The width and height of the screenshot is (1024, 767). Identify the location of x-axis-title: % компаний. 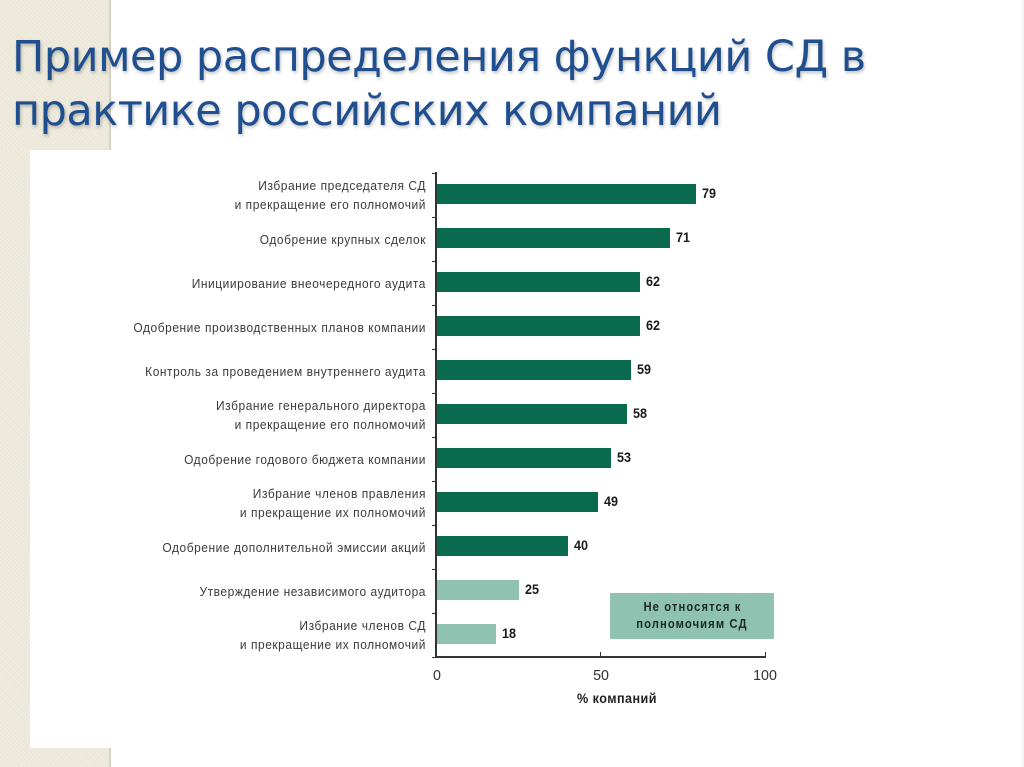
(617, 698).